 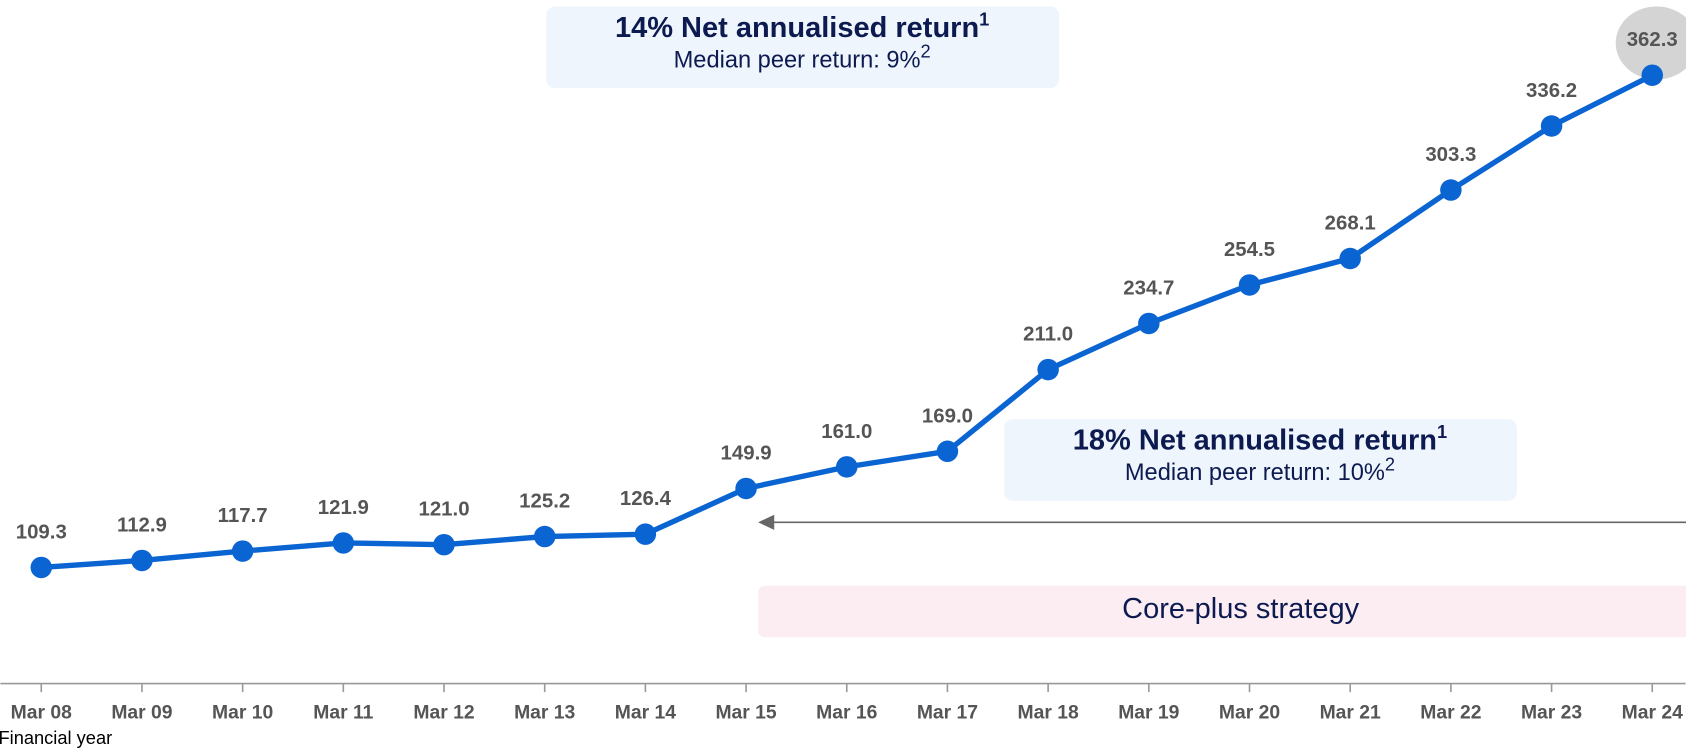 What do you see at coordinates (41, 532) in the screenshot?
I see `value-label: 109.3` at bounding box center [41, 532].